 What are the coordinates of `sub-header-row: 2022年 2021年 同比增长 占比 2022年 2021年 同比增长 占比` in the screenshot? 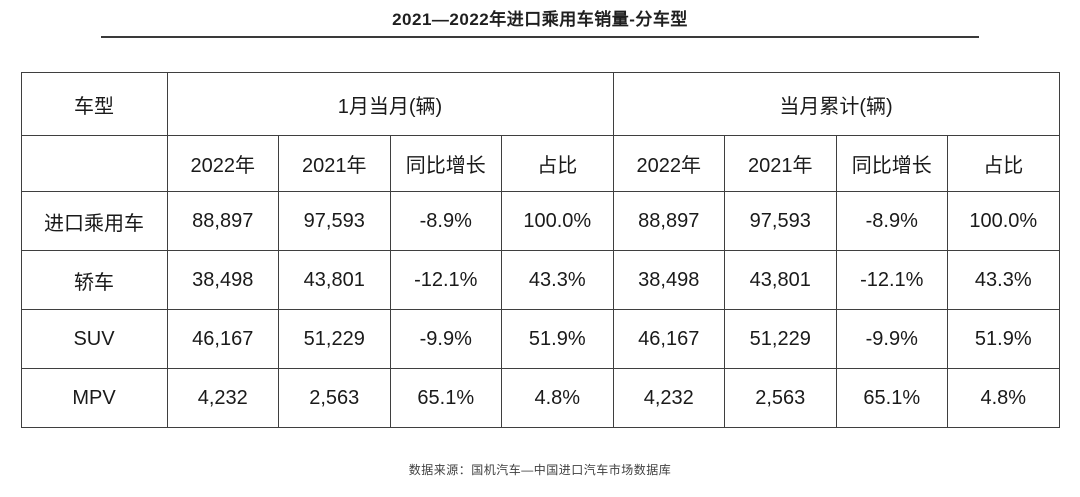 It's located at (540, 163).